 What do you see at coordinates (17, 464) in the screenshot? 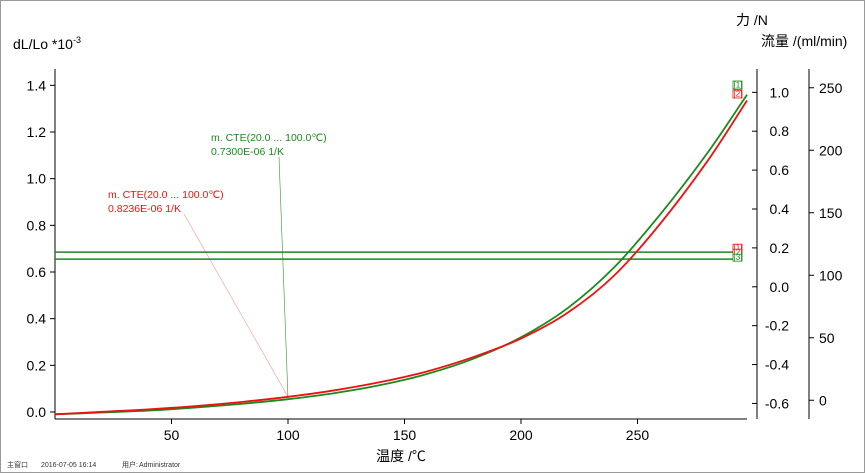
I see `status-view-label: 主窗口` at bounding box center [17, 464].